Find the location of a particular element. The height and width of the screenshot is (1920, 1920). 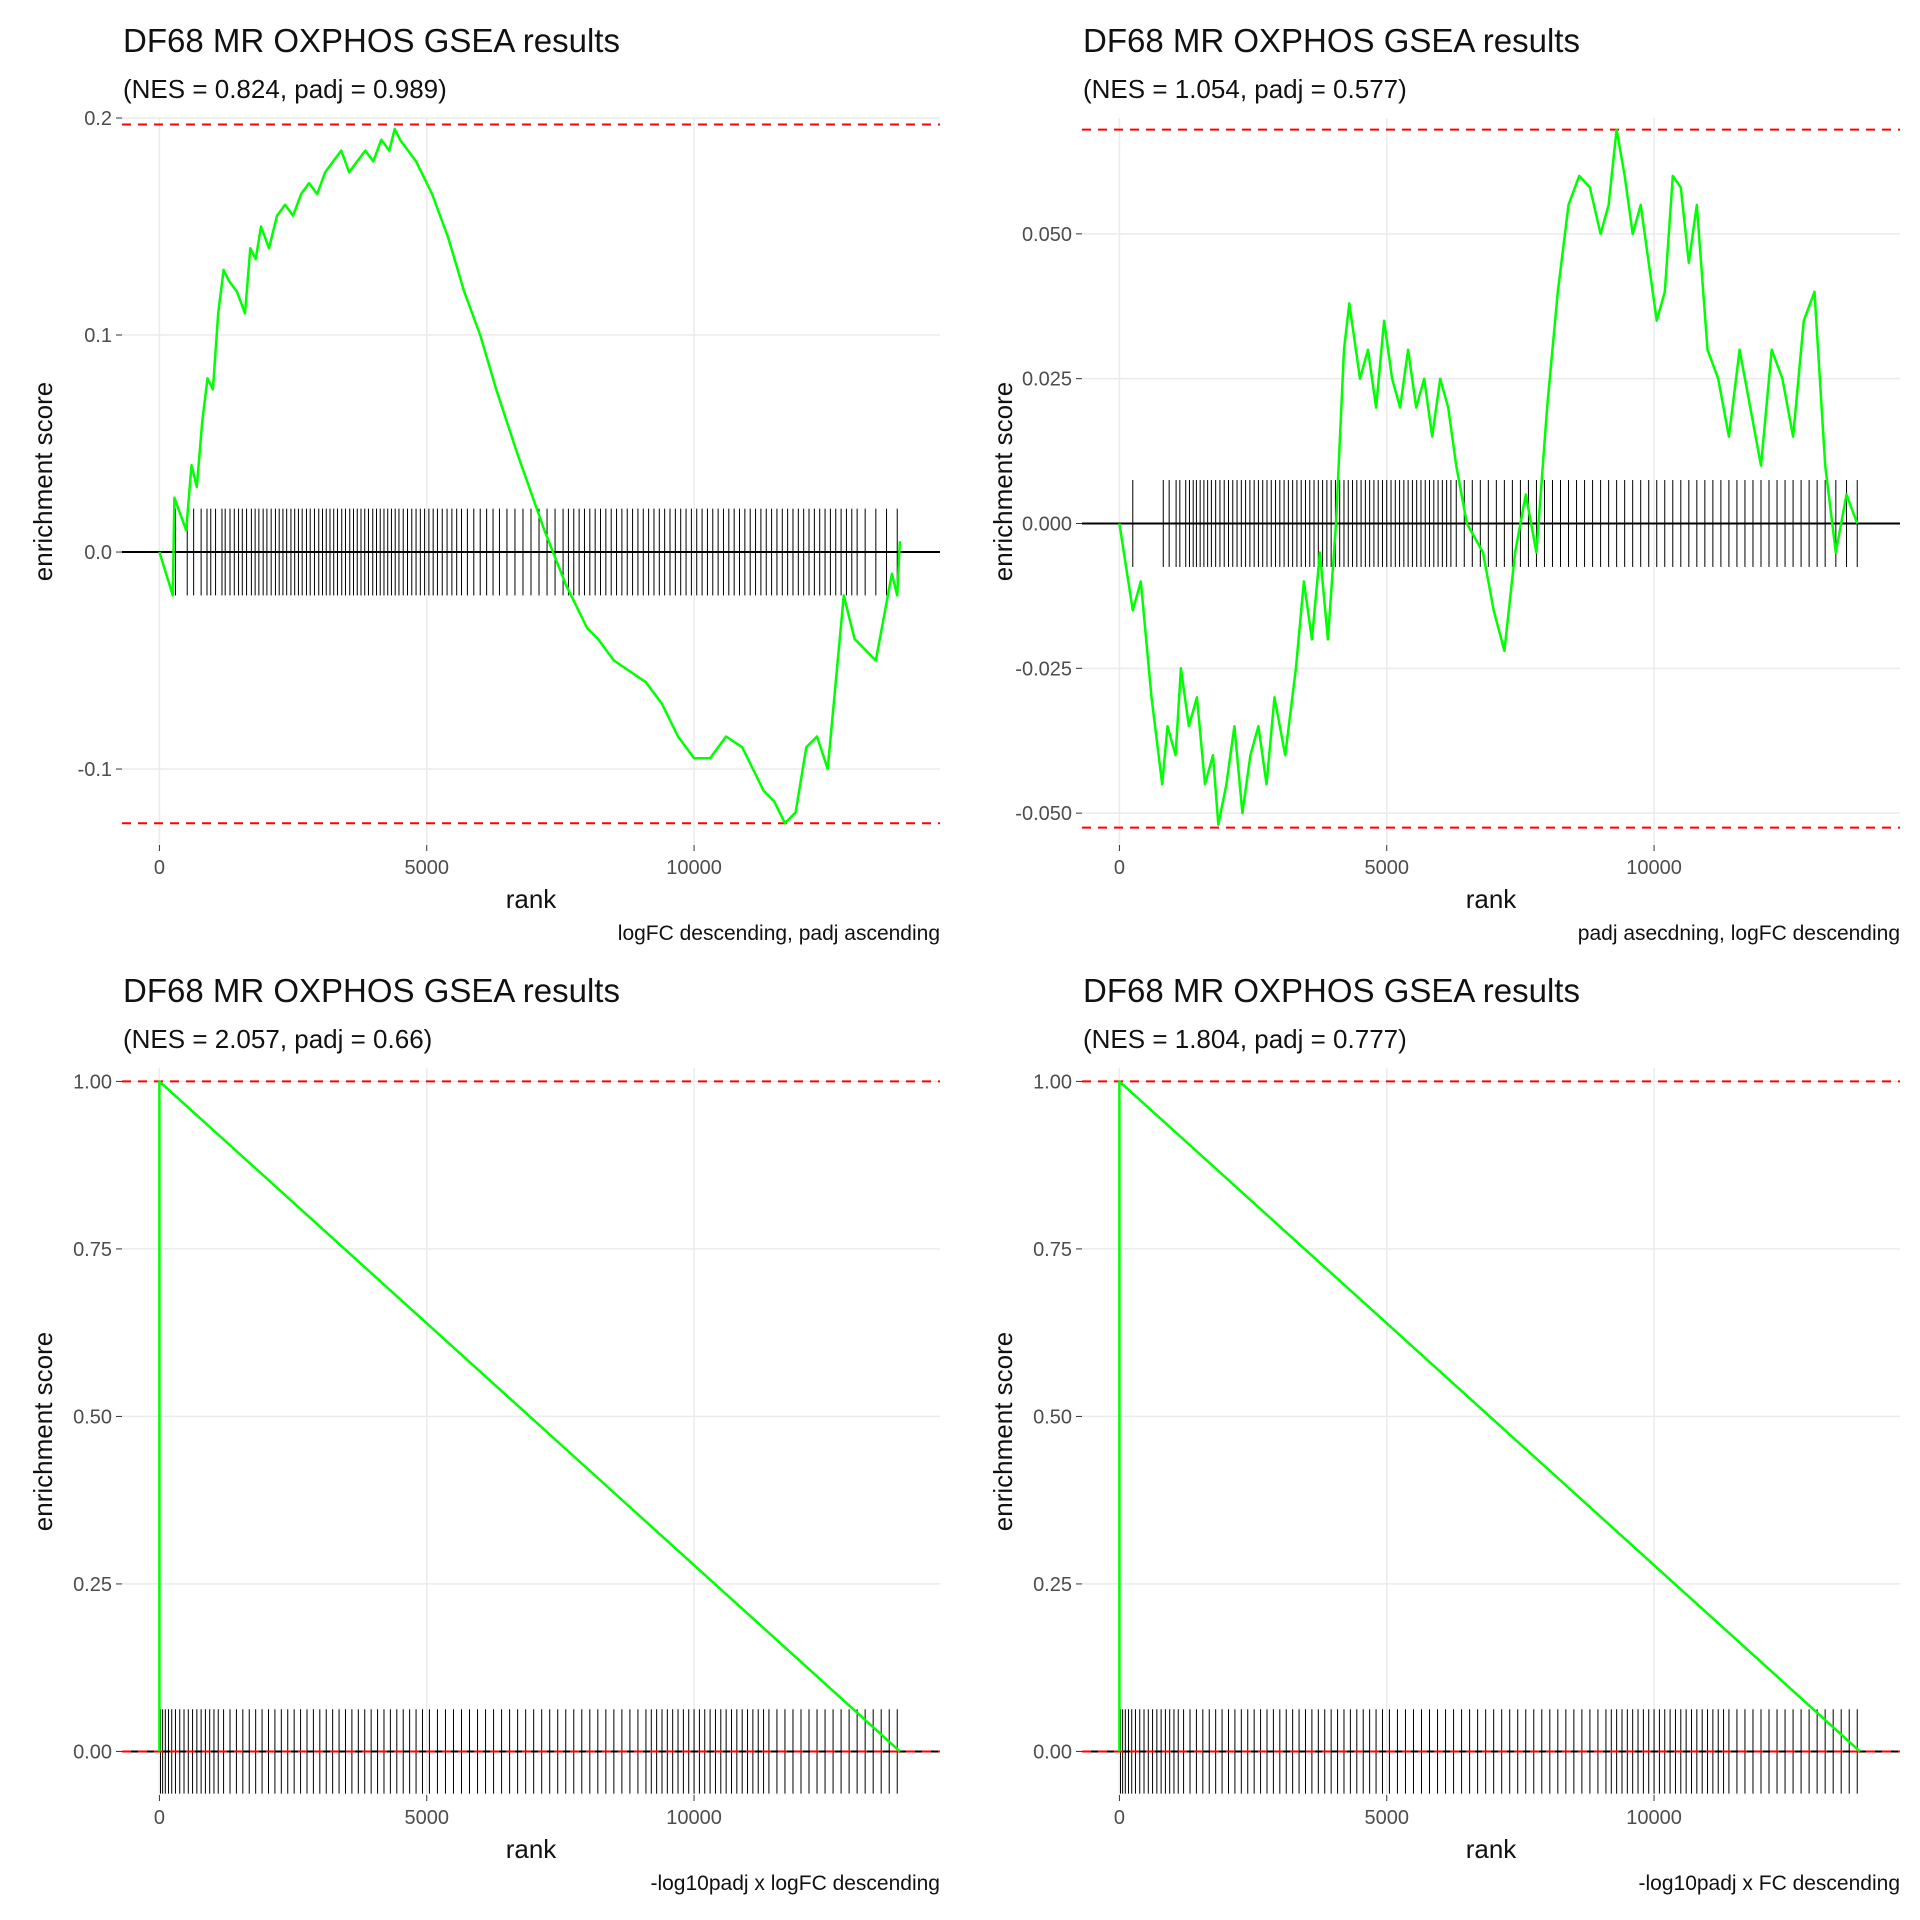

y-tick-label: 0.1 is located at coordinates (98, 336).